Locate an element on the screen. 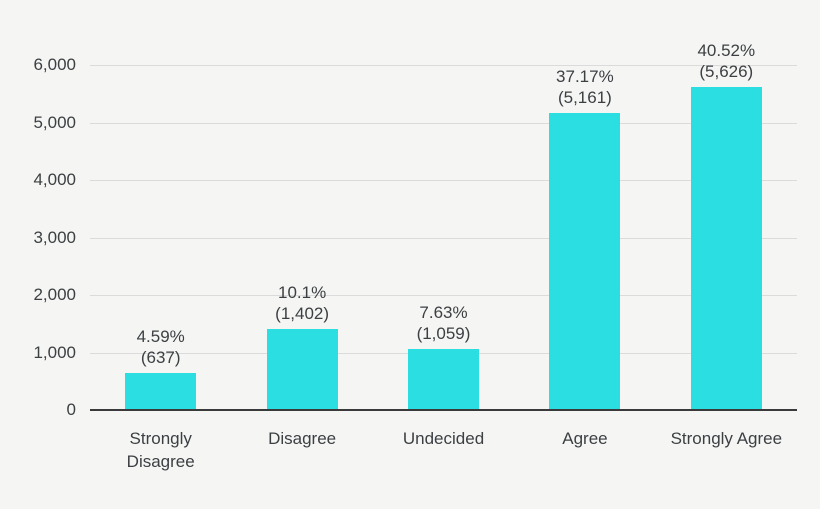 This screenshot has height=509, width=820. bar-value-label-disagree: 10.1% (1,402) is located at coordinates (302, 303).